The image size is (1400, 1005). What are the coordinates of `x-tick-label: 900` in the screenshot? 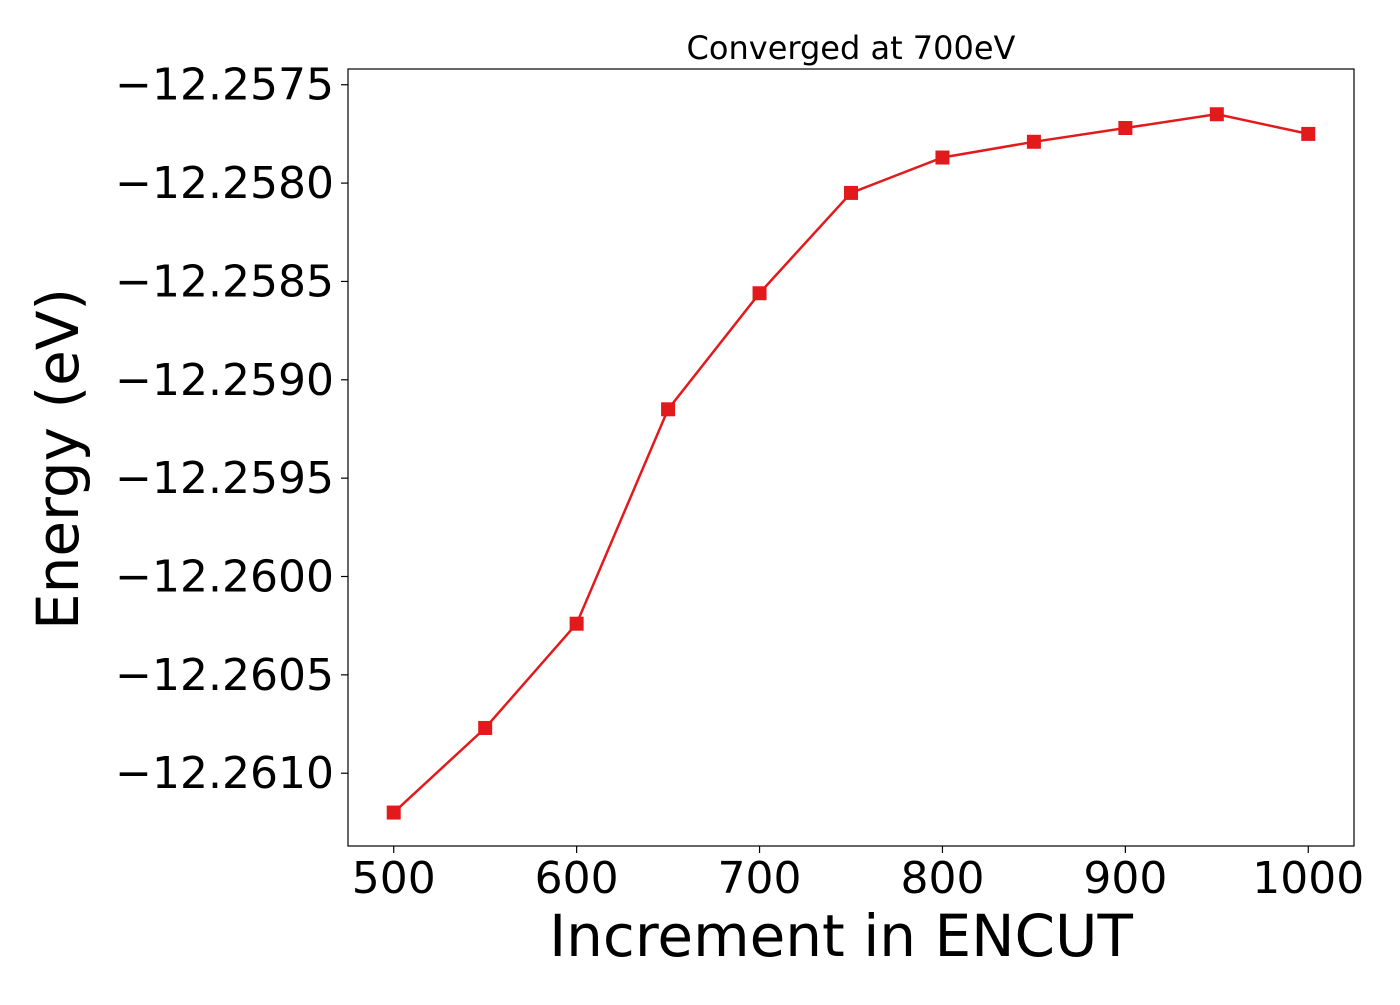 It's located at (1125, 878).